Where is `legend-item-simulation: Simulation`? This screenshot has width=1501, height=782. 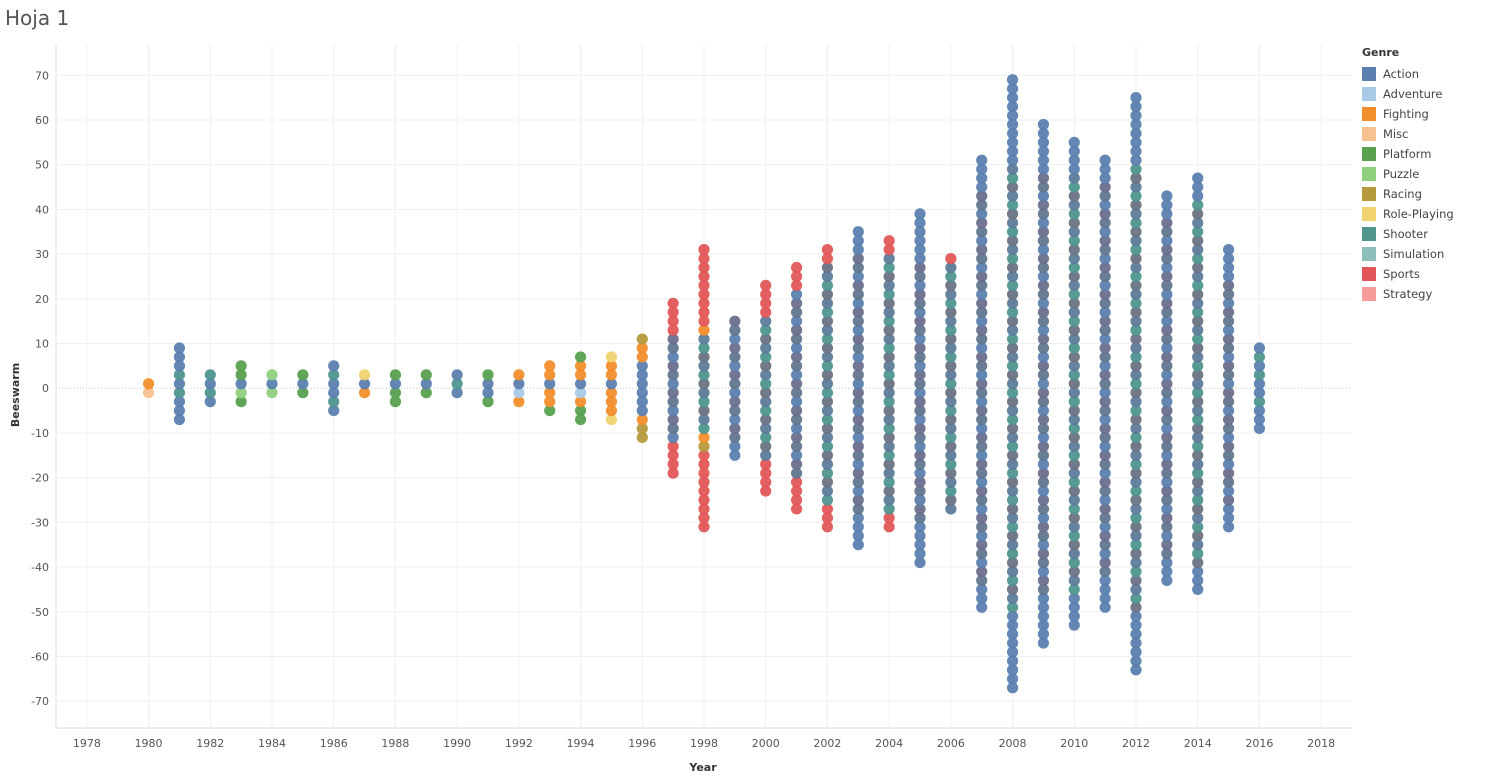
legend-item-simulation: Simulation is located at coordinates (1408, 254).